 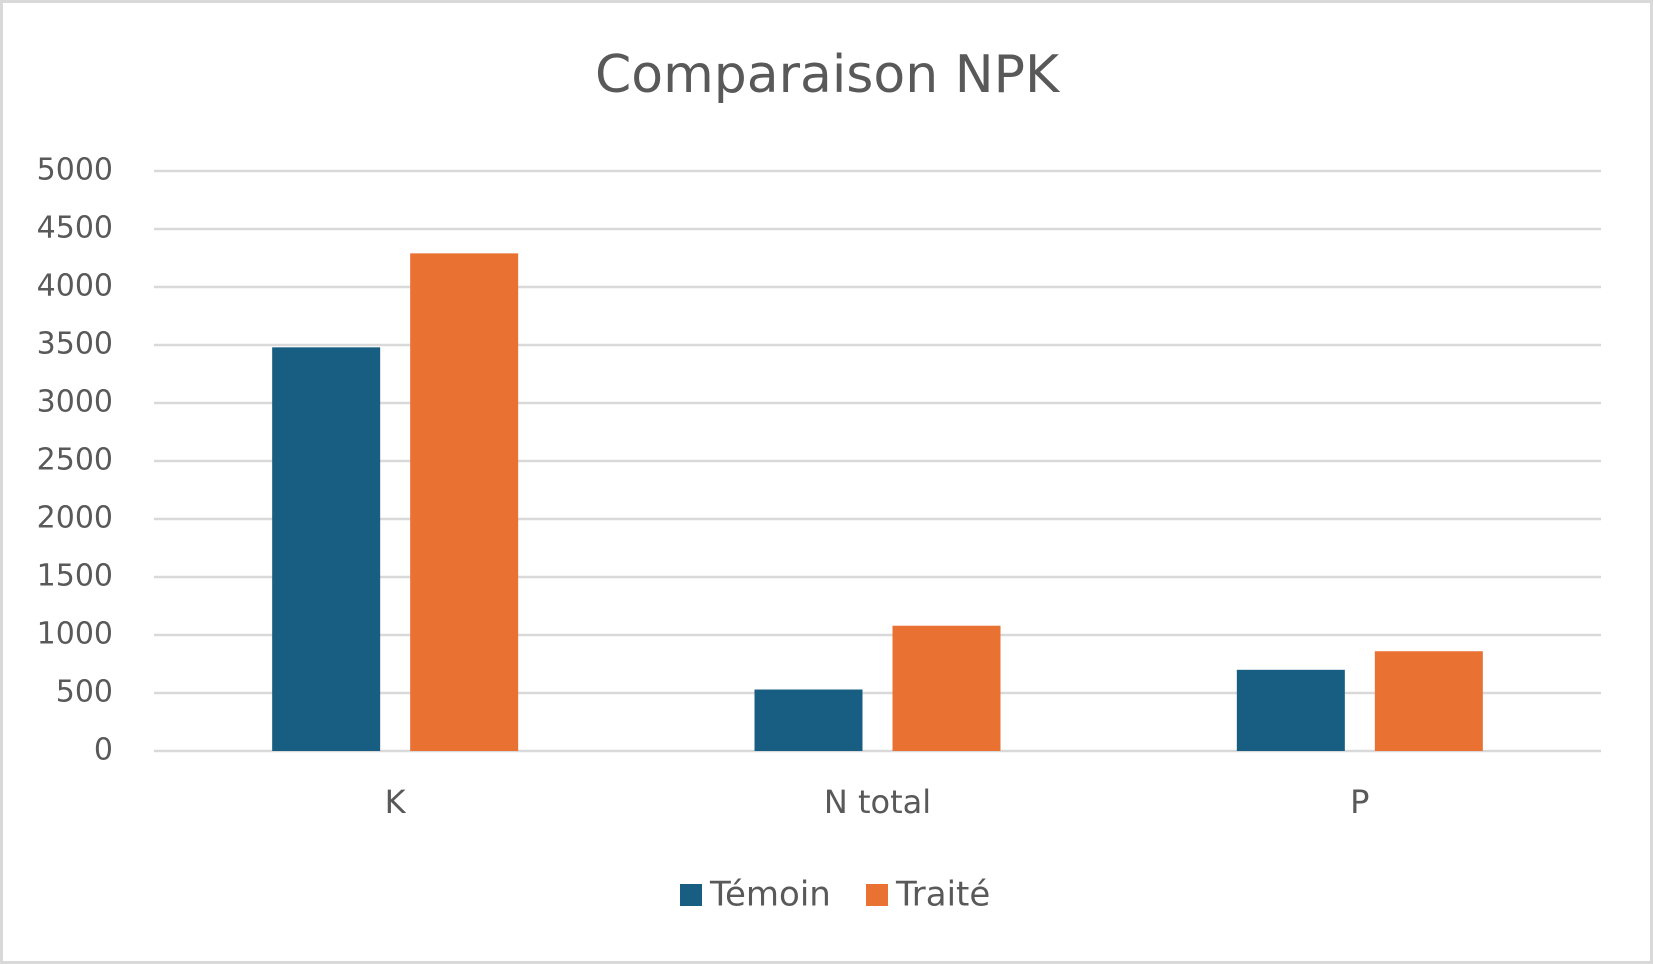 What do you see at coordinates (75, 460) in the screenshot?
I see `y-tick-label: 2500` at bounding box center [75, 460].